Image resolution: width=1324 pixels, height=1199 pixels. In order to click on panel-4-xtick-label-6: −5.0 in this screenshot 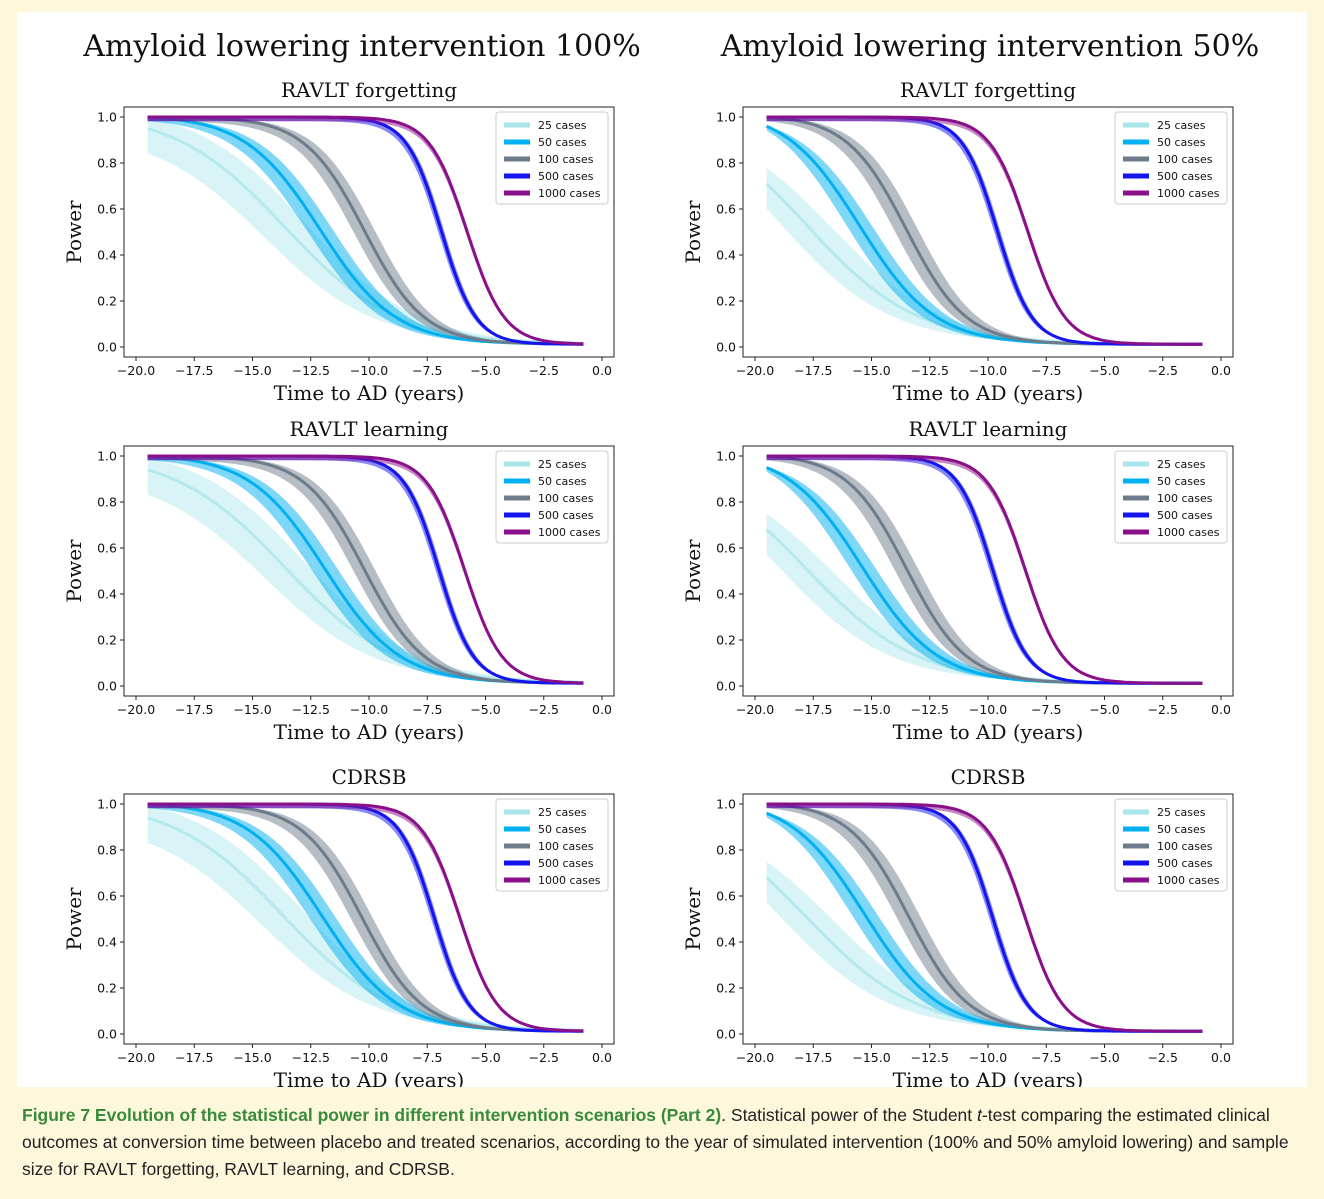, I will do `click(1104, 709)`.